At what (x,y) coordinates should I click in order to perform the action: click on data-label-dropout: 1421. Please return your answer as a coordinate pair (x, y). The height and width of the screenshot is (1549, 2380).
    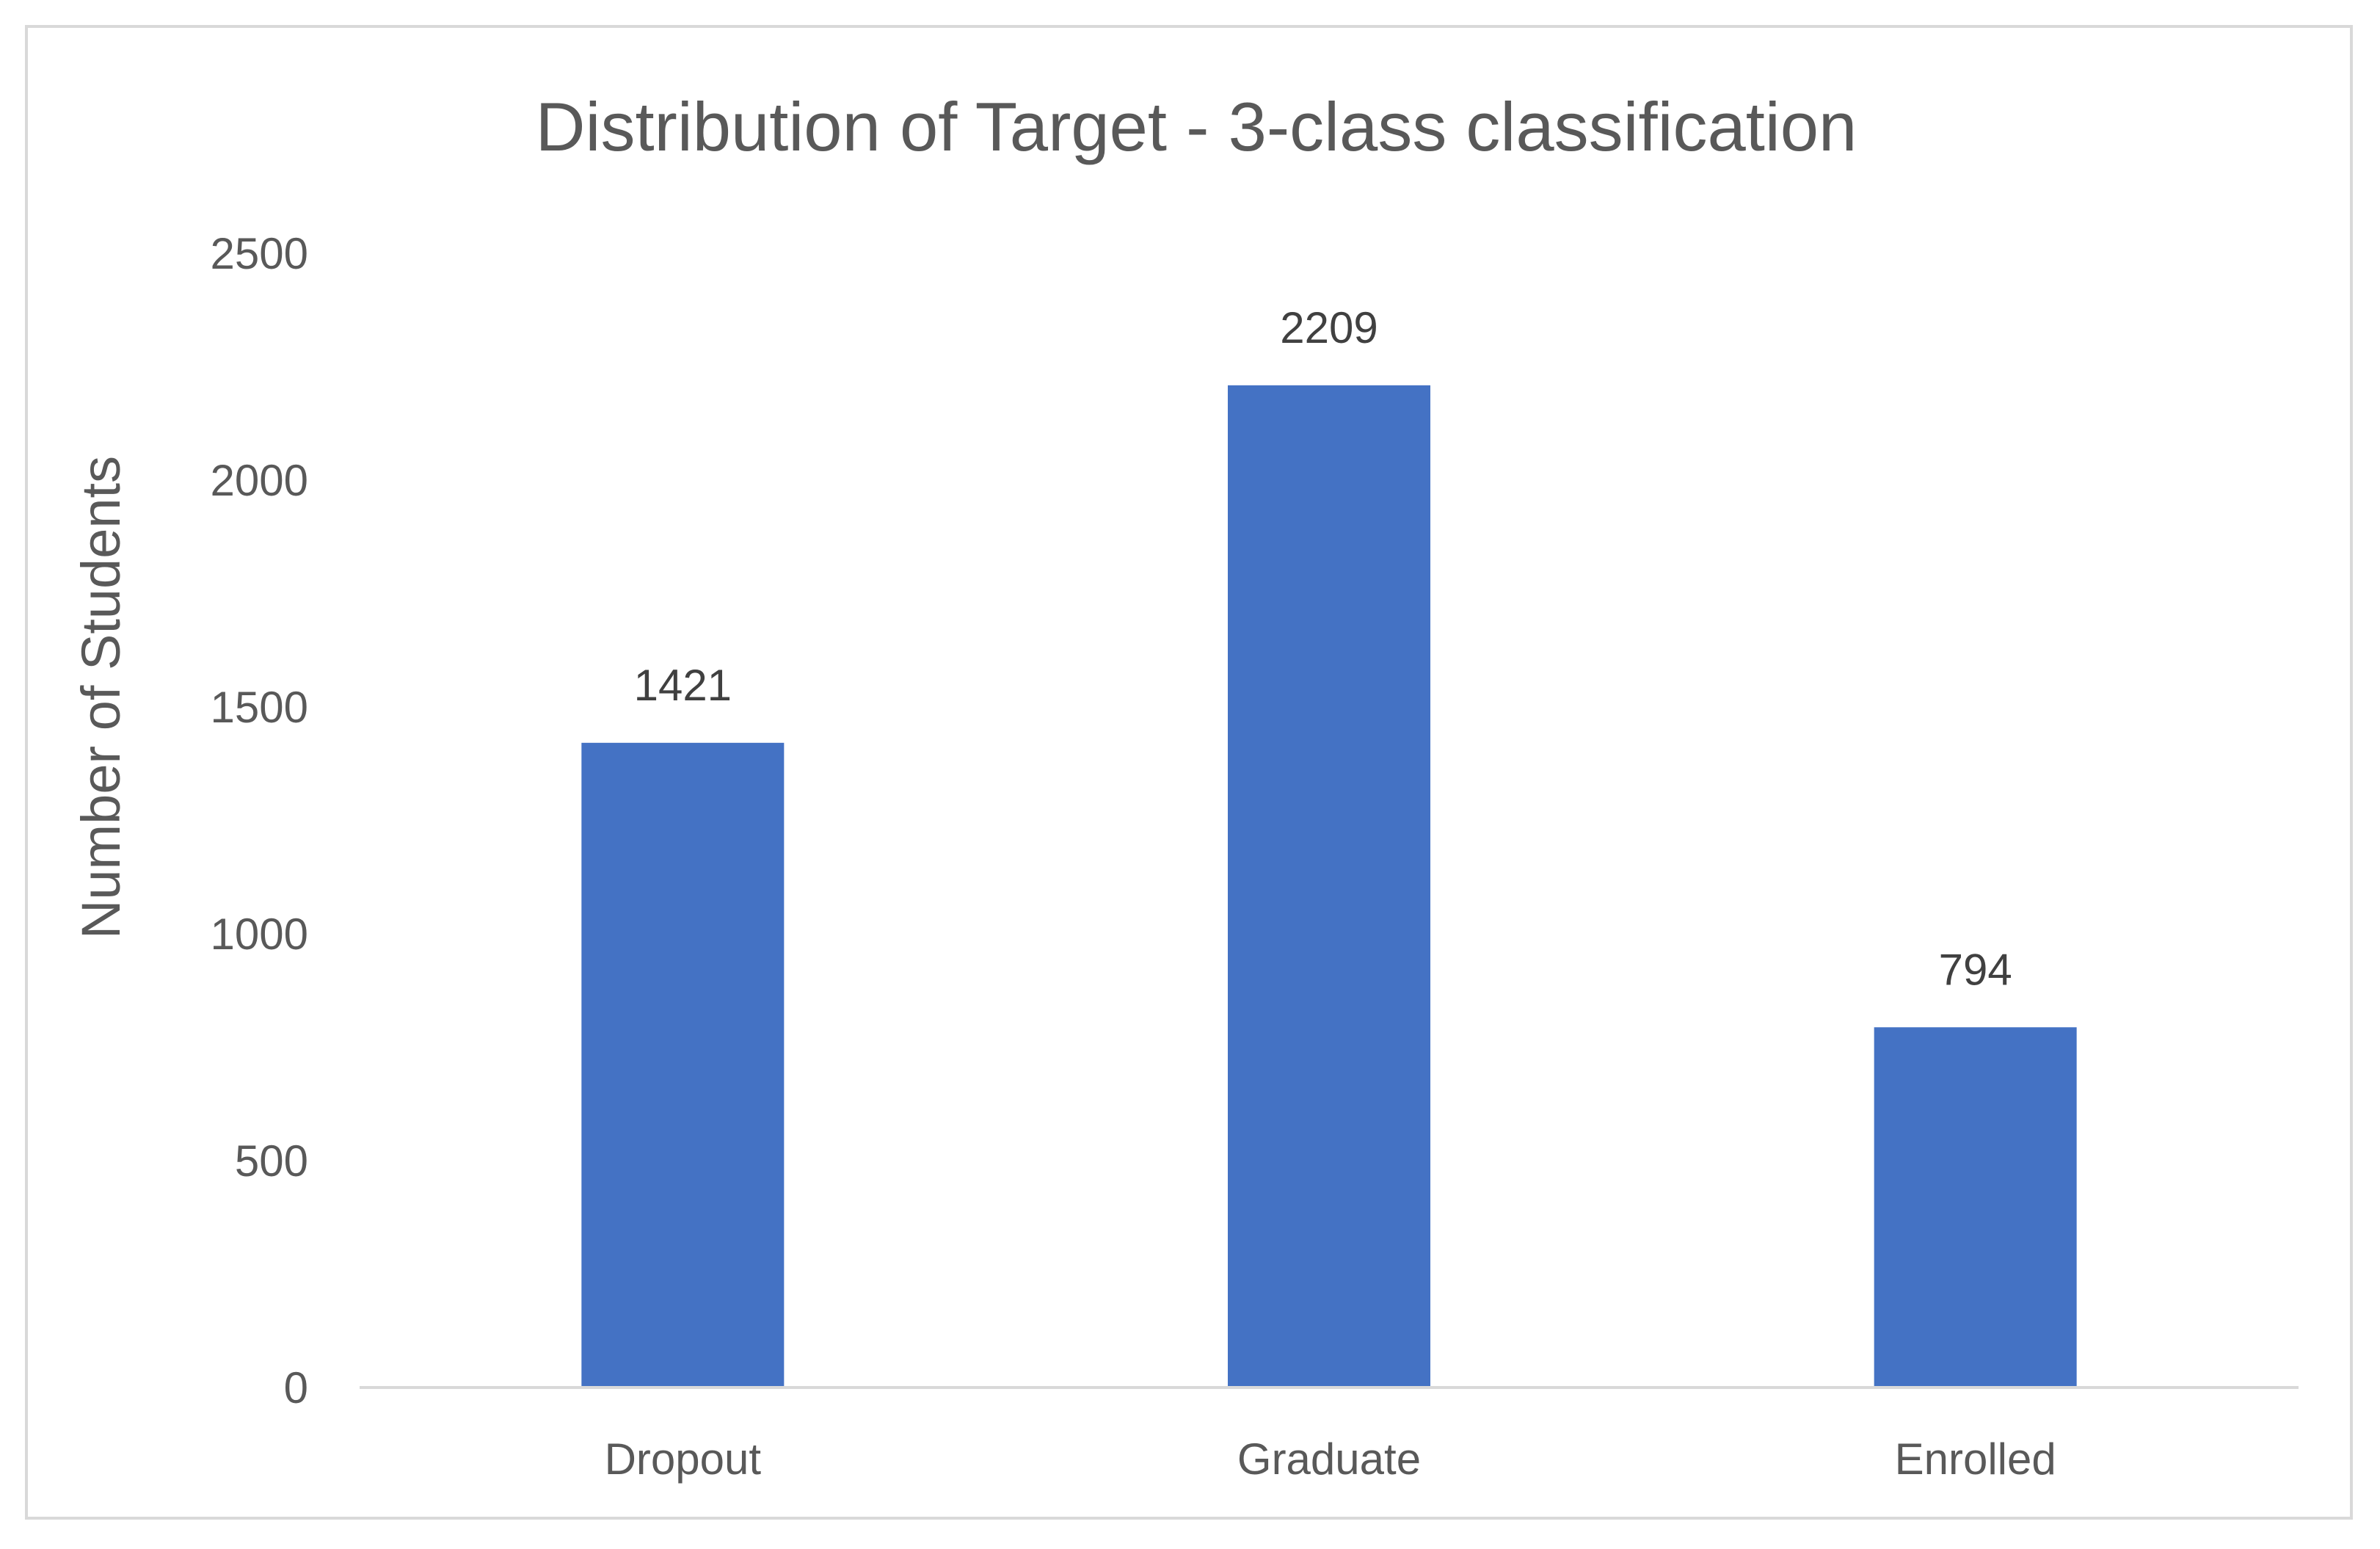
    Looking at the image, I should click on (683, 685).